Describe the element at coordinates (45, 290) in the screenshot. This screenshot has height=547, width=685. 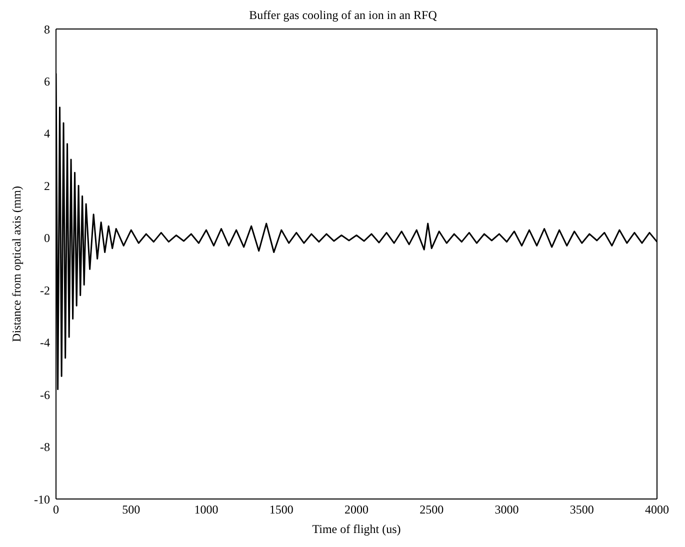
I see `y-tick-label: -2` at that location.